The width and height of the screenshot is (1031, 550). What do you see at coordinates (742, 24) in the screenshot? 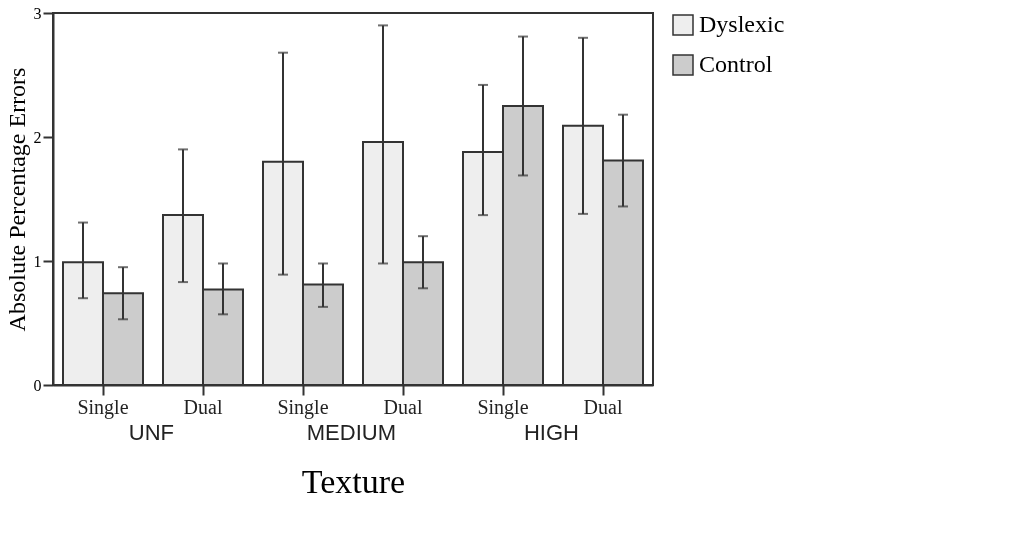
I see `legend-label: Dyslexic` at bounding box center [742, 24].